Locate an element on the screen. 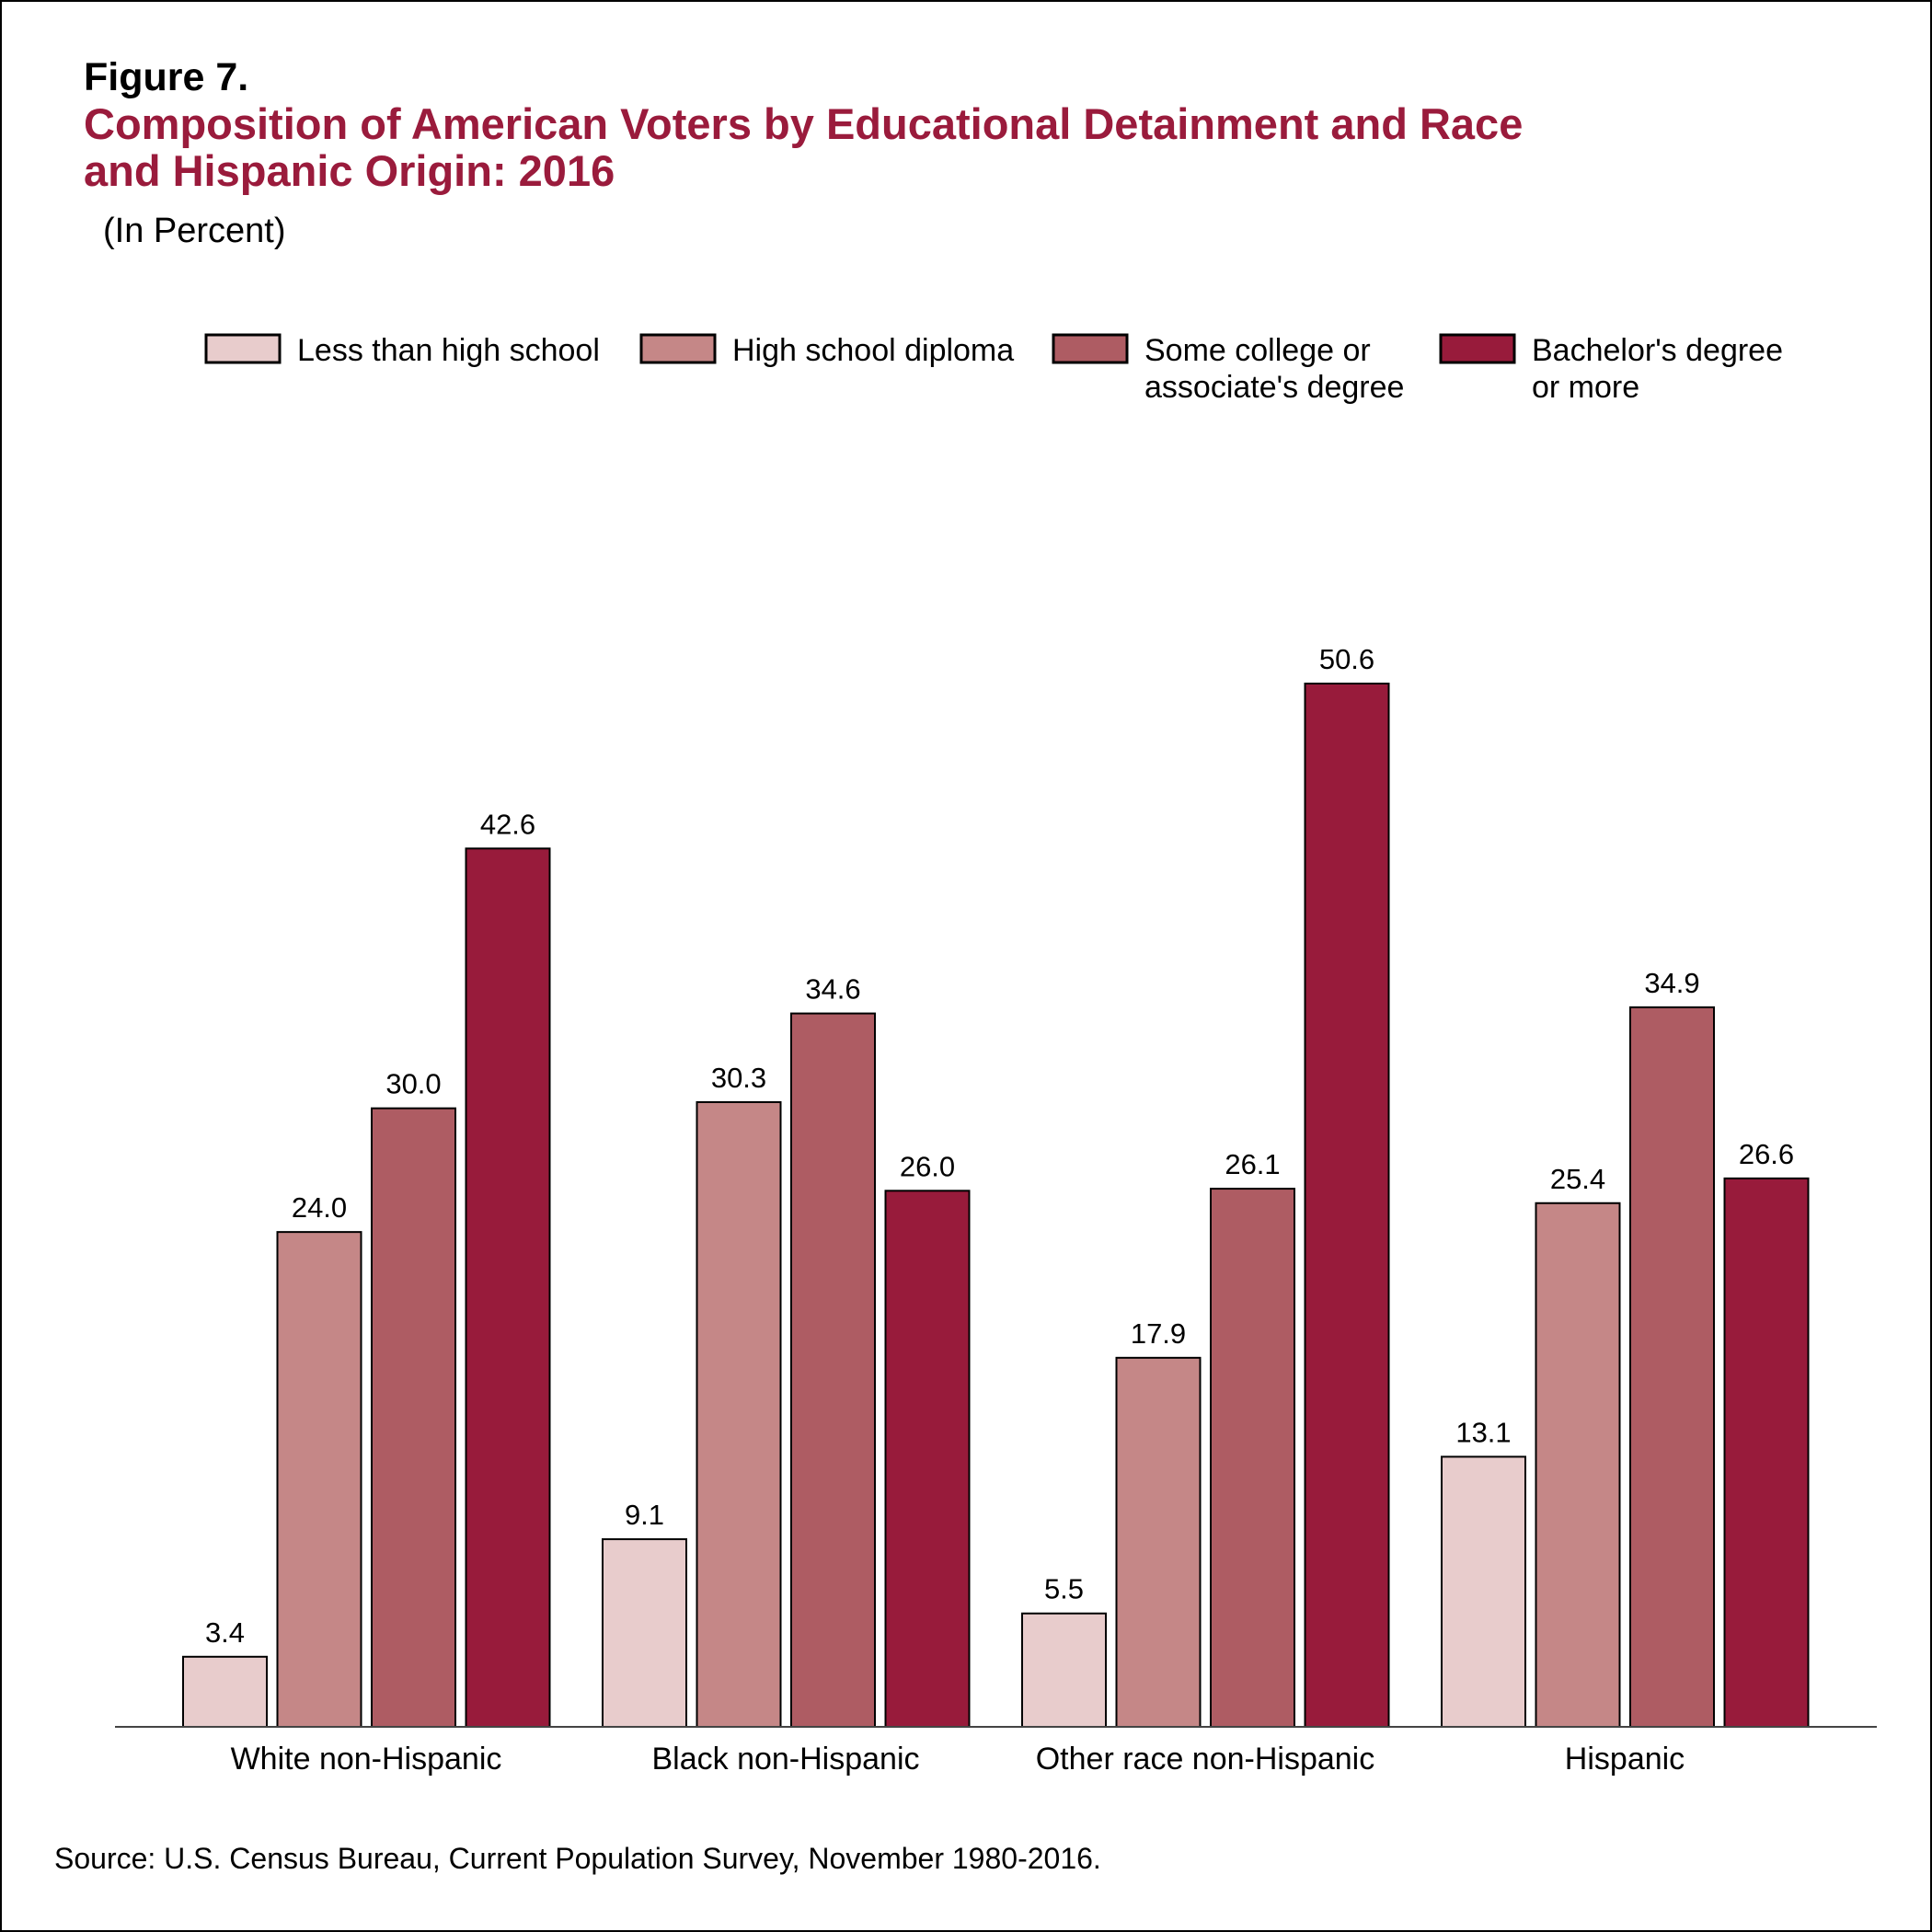 The width and height of the screenshot is (1932, 1932). bar-hispanic-less-than-high-school is located at coordinates (1483, 1592).